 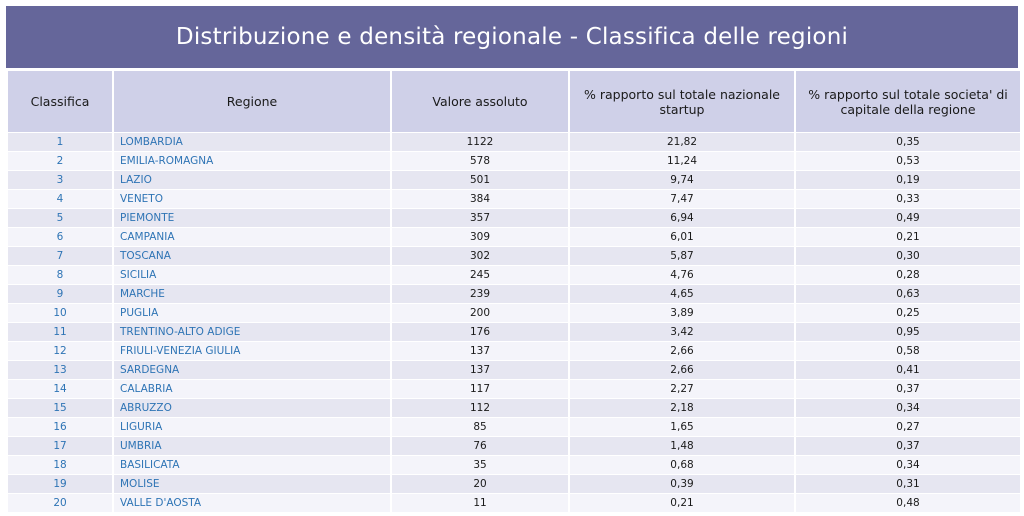 What do you see at coordinates (252, 389) in the screenshot?
I see `cell-region: CALABRIA` at bounding box center [252, 389].